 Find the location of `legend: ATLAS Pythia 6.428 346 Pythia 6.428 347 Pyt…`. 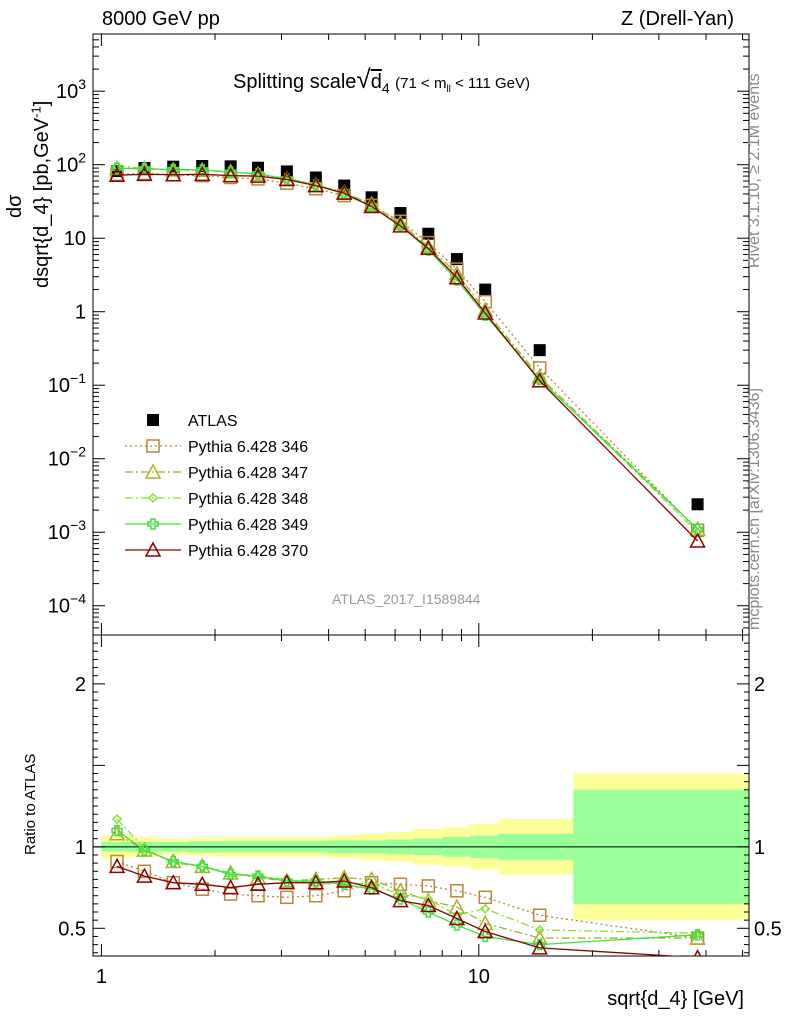

legend: ATLAS Pythia 6.428 346 Pythia 6.428 347 Pyt… is located at coordinates (216, 486).